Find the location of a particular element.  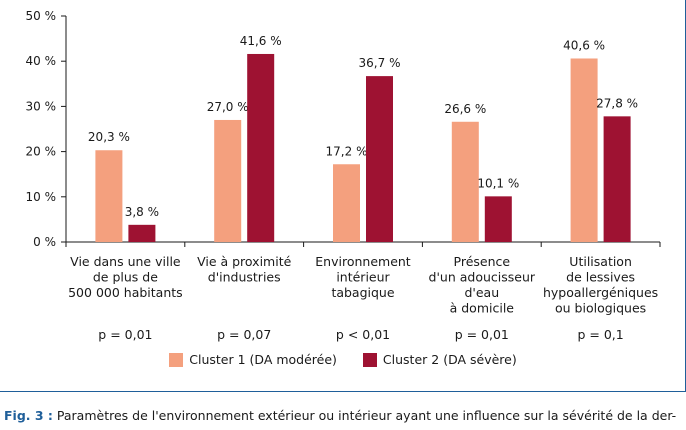

y-tick-label: 30 % is located at coordinates (41, 106).